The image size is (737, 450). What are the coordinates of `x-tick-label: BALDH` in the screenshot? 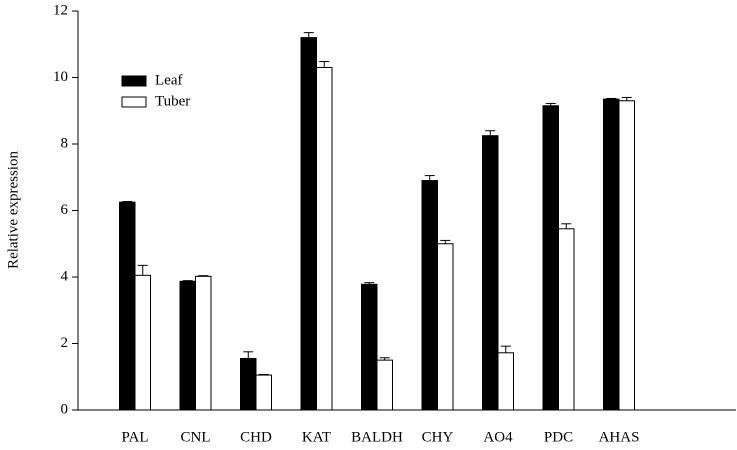 It's located at (377, 437).